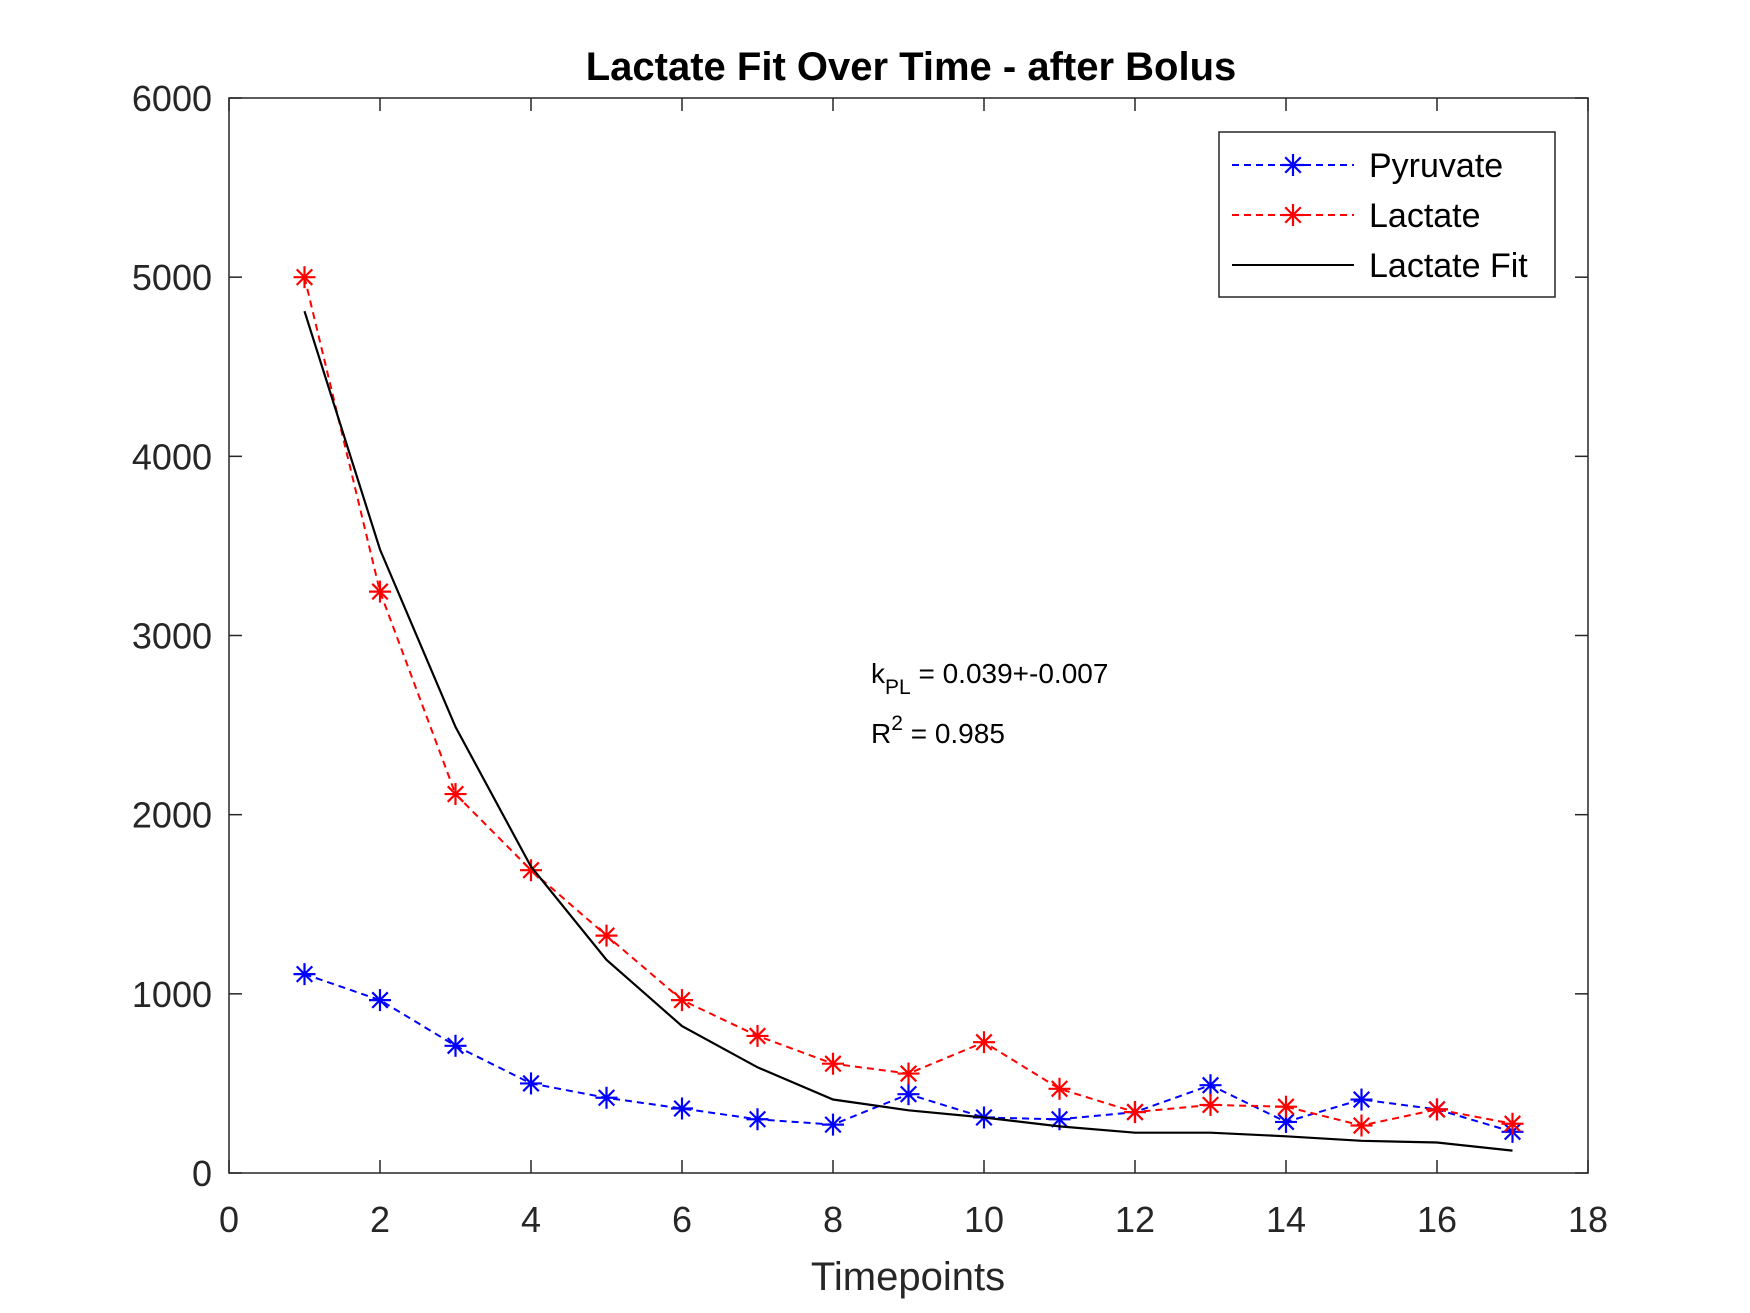 The width and height of the screenshot is (1750, 1313). Describe the element at coordinates (229, 1219) in the screenshot. I see `x-tick-label: 0` at that location.